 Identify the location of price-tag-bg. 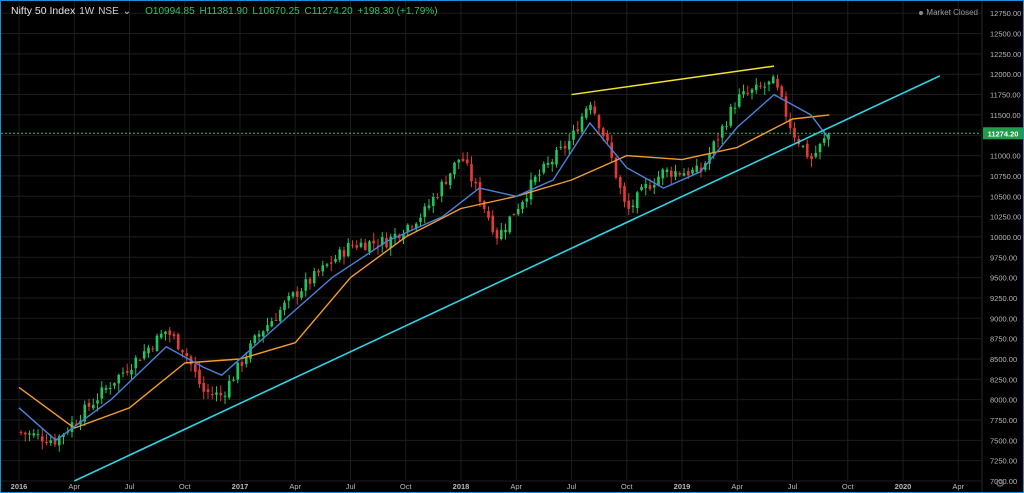
(1003, 133).